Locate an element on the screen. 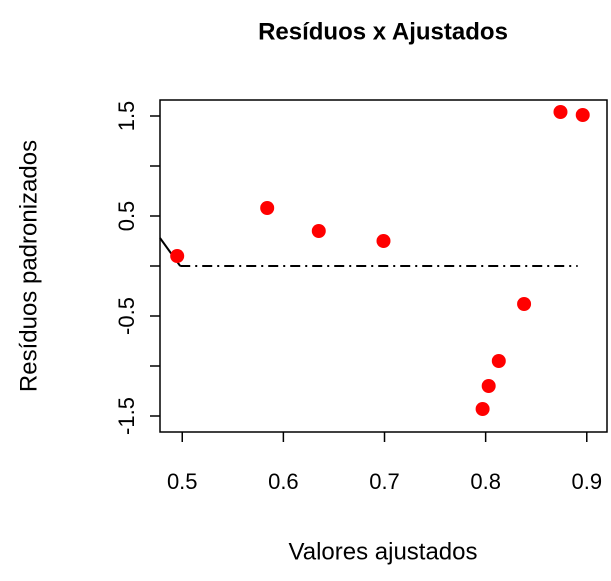 The height and width of the screenshot is (581, 611). x-tick-label: 0.8 is located at coordinates (485, 481).